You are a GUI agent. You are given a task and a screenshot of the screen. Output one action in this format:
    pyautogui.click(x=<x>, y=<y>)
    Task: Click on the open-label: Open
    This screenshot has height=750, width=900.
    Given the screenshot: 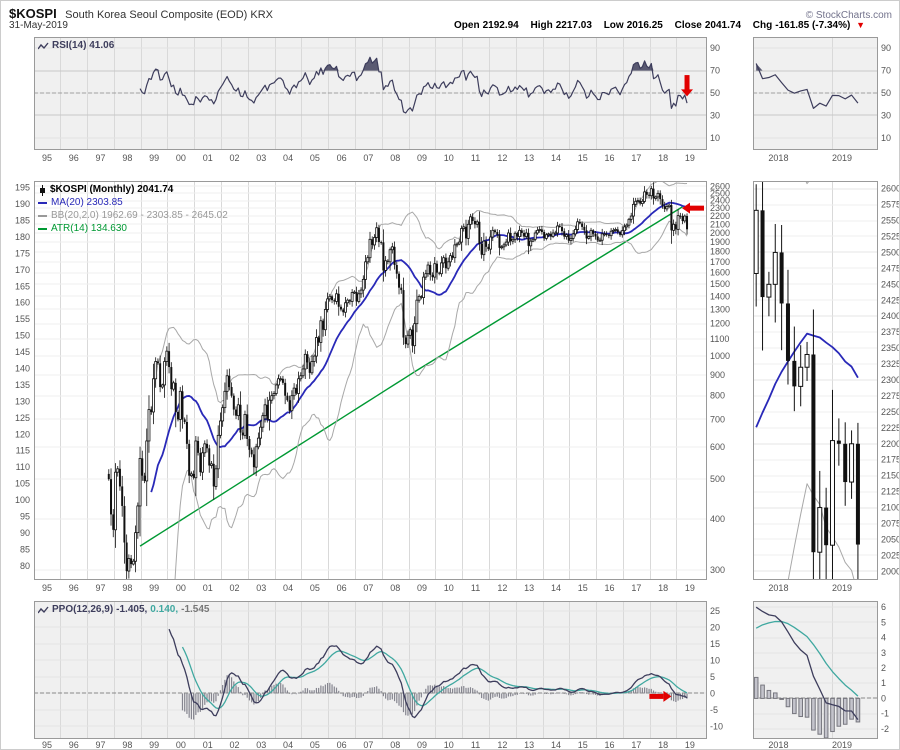 What is the action you would take?
    pyautogui.click(x=467, y=25)
    